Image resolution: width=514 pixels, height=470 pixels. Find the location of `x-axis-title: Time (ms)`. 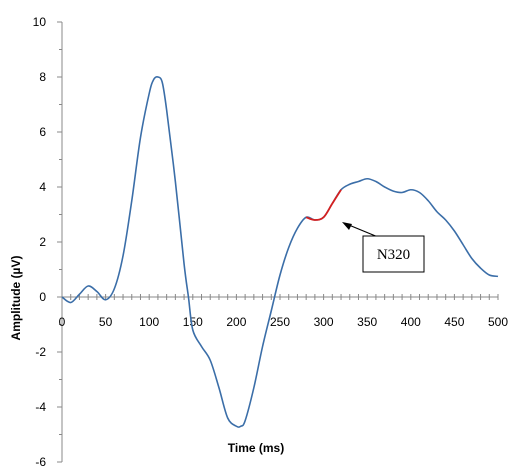

x-axis-title: Time (ms) is located at coordinates (256, 448).